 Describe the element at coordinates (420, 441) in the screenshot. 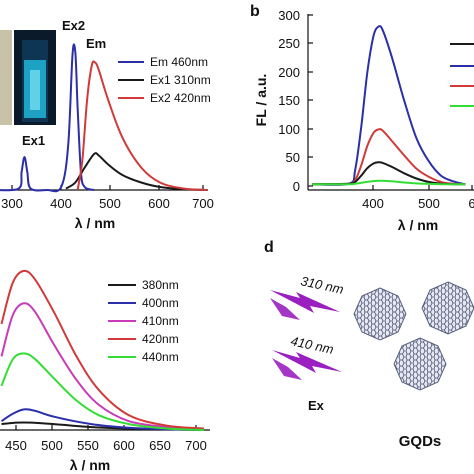

I see `gqds-label: GQDs` at that location.